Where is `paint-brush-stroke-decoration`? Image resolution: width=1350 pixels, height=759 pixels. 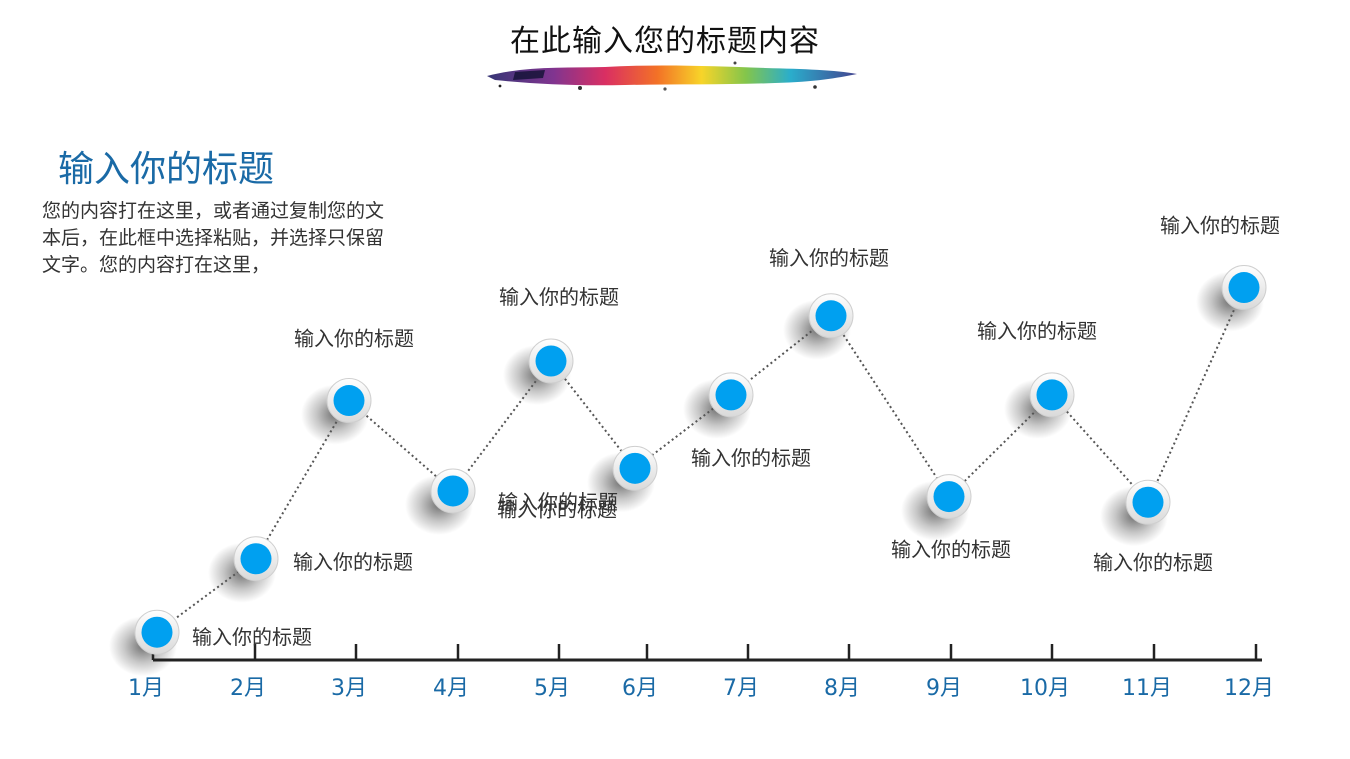 paint-brush-stroke-decoration is located at coordinates (672, 76).